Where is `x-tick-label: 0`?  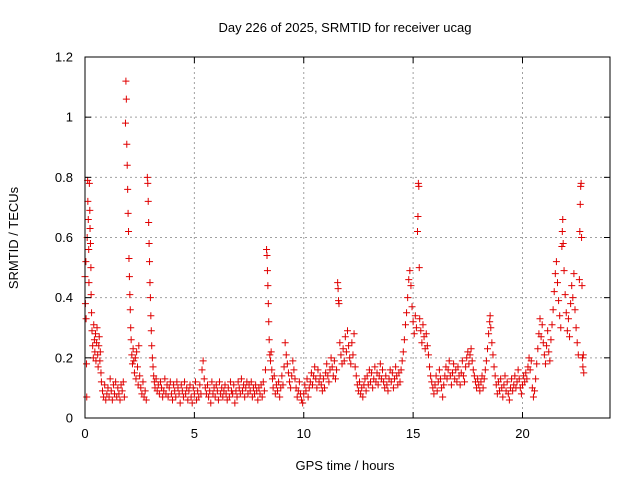 x-tick-label: 0 is located at coordinates (84, 433).